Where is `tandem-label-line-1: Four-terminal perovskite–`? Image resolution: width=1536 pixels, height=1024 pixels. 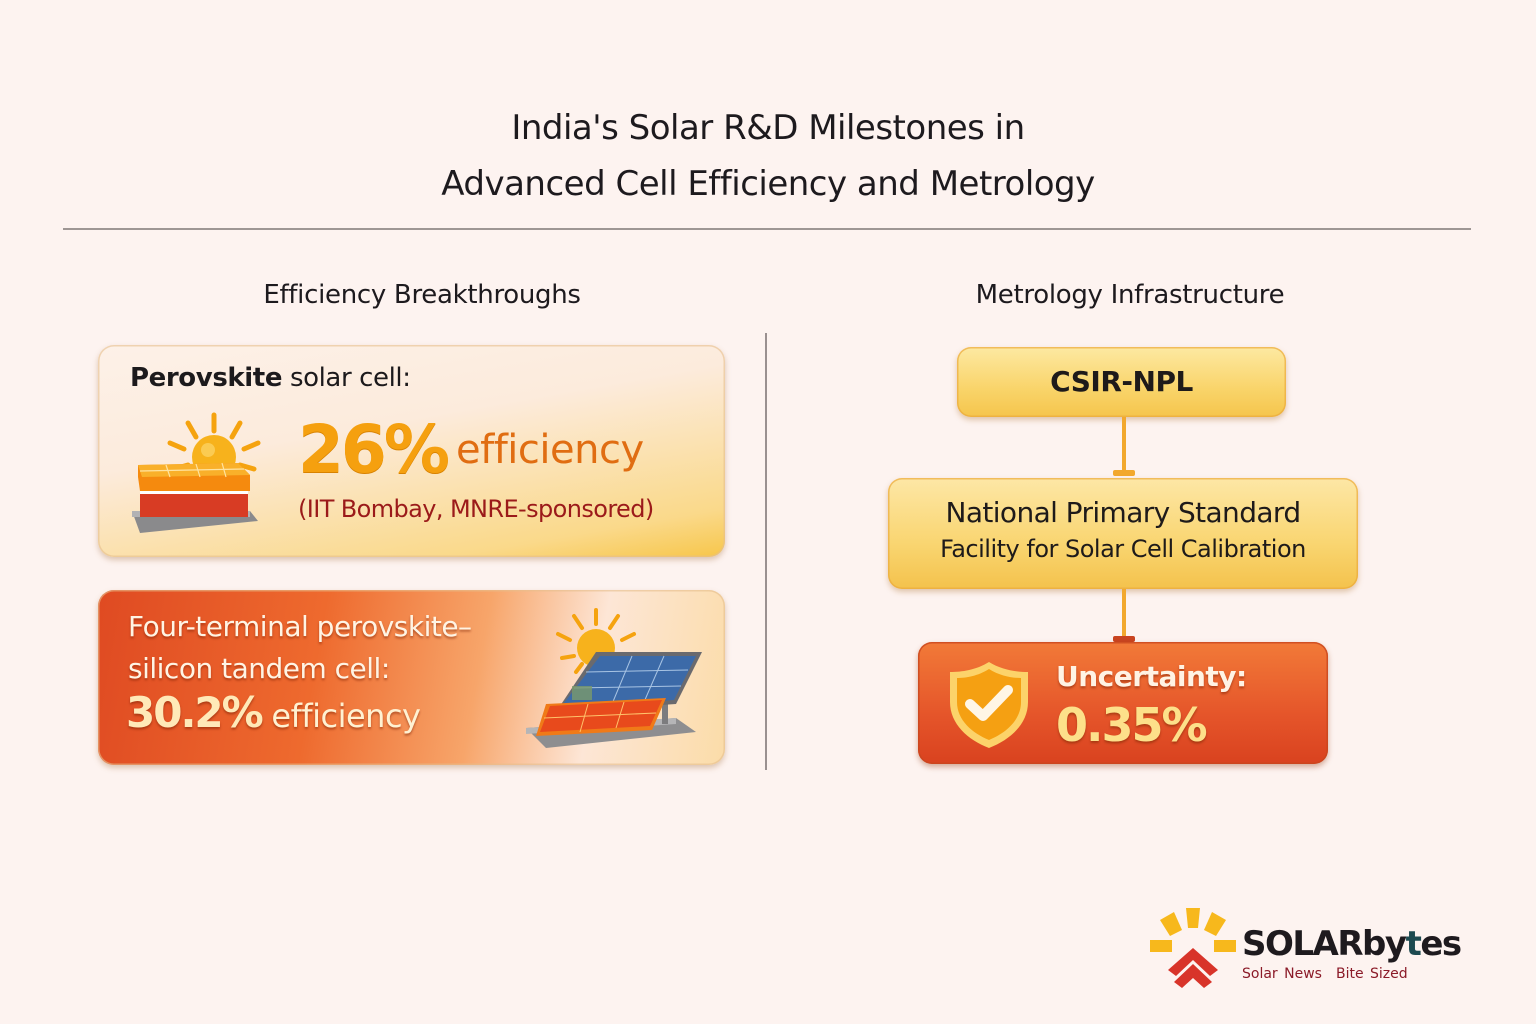 tandem-label-line-1: Four-terminal perovskite– is located at coordinates (300, 626).